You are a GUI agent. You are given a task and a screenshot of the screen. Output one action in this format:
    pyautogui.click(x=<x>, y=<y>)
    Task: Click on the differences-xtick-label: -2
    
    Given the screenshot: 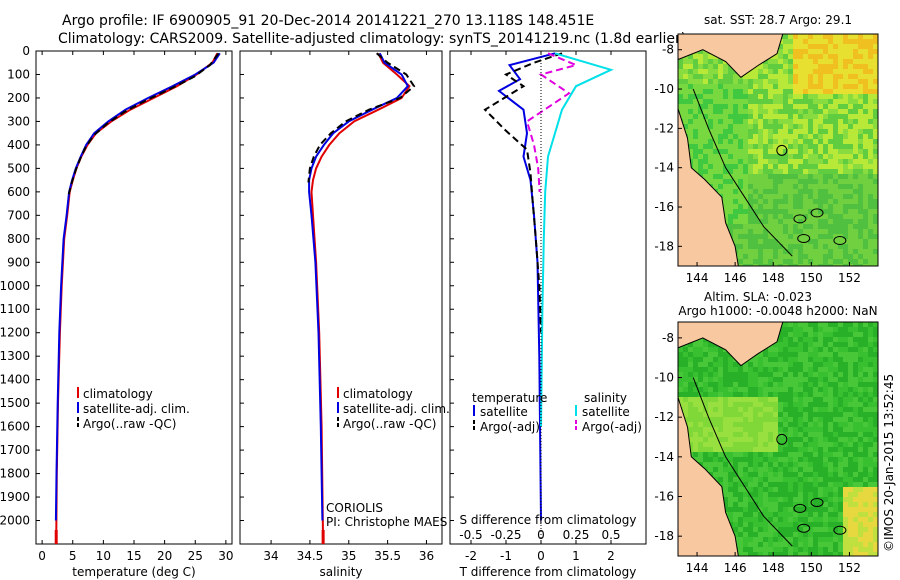 What is the action you would take?
    pyautogui.click(x=471, y=556)
    